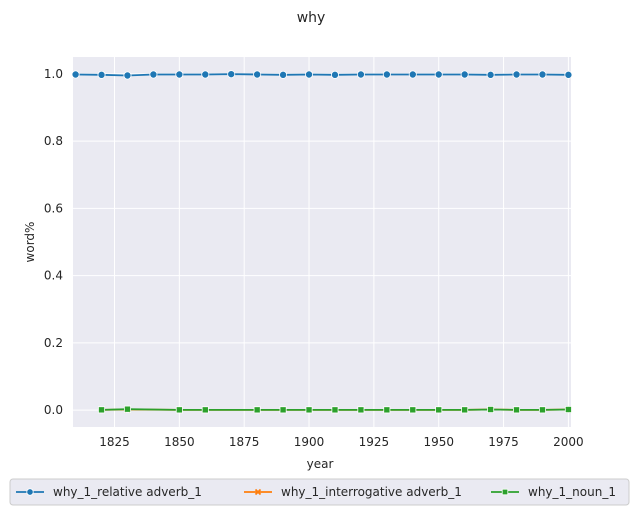 This screenshot has height=515, width=639. What do you see at coordinates (179, 442) in the screenshot?
I see `x-tick-label: 1850` at bounding box center [179, 442].